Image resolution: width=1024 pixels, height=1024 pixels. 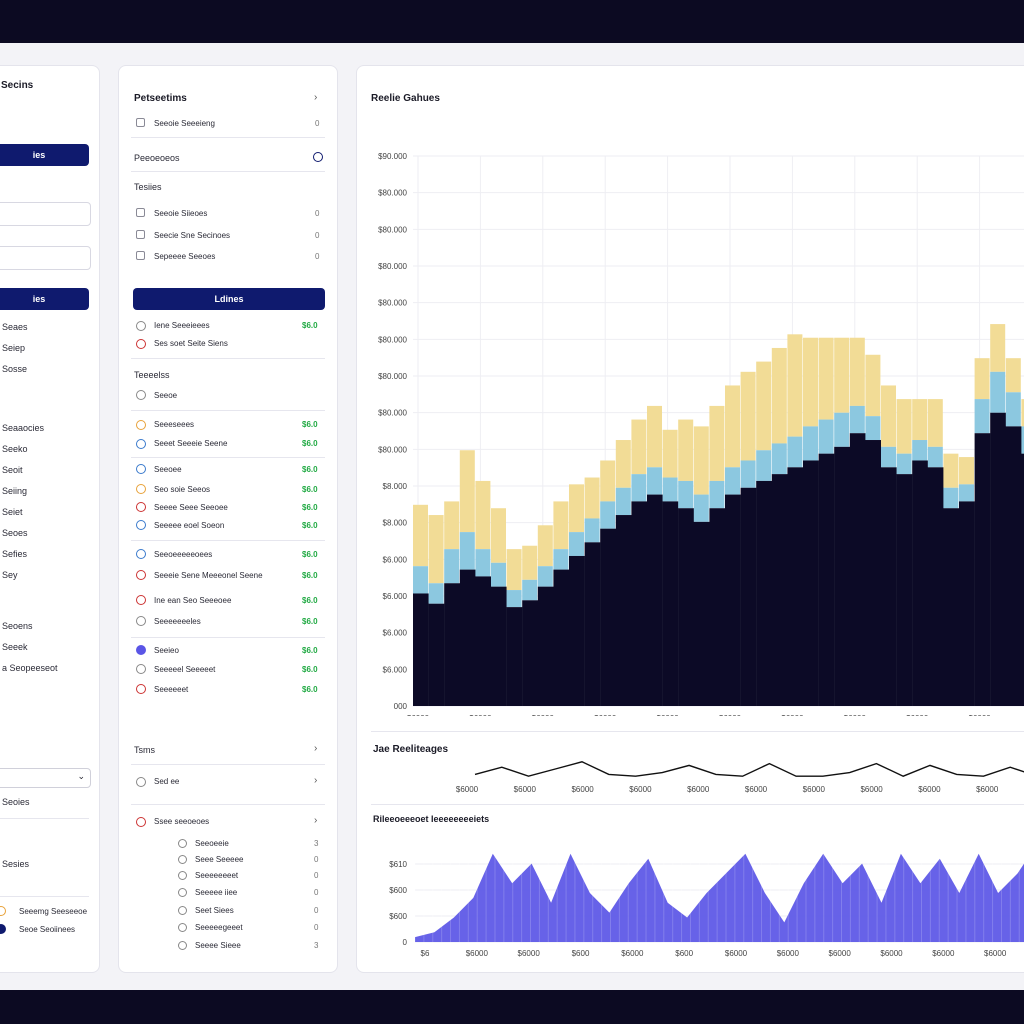 I want to click on sidebar-item: Seoit, so click(x=12, y=470).